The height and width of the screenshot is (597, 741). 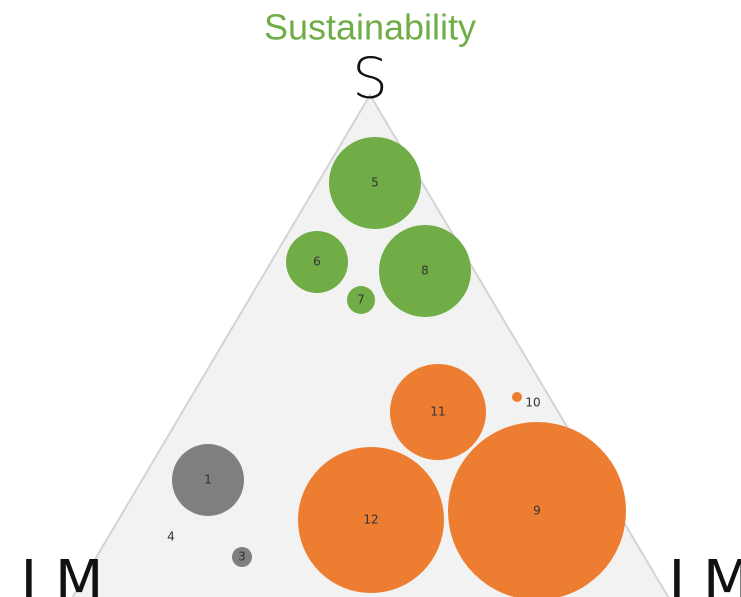 What do you see at coordinates (62, 573) in the screenshot?
I see `corner-label-left: I M` at bounding box center [62, 573].